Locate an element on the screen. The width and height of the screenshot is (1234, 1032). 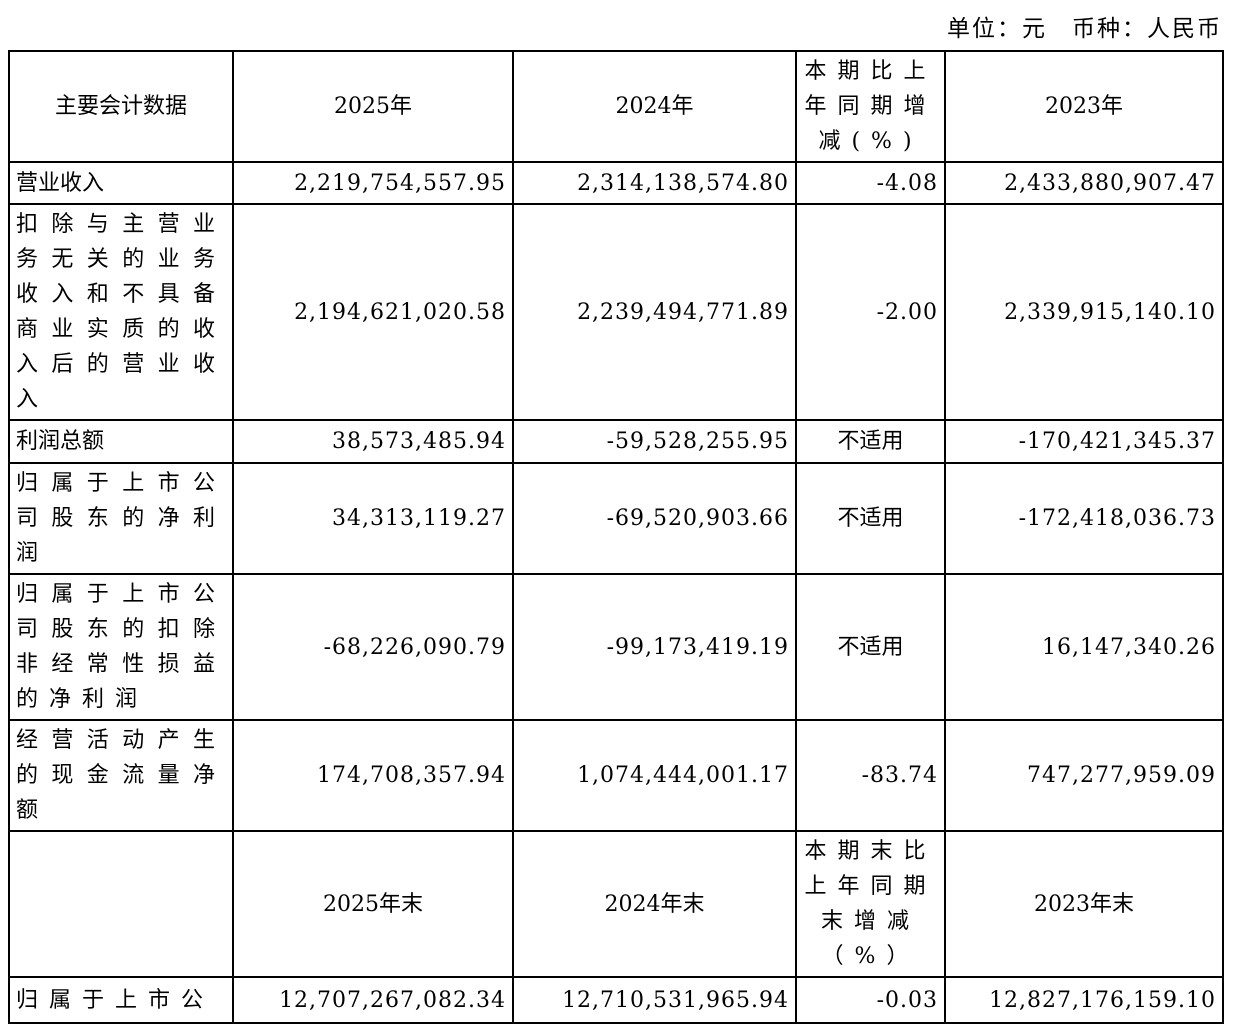
value-2023: 2,433,880,907.47 is located at coordinates (1084, 183).